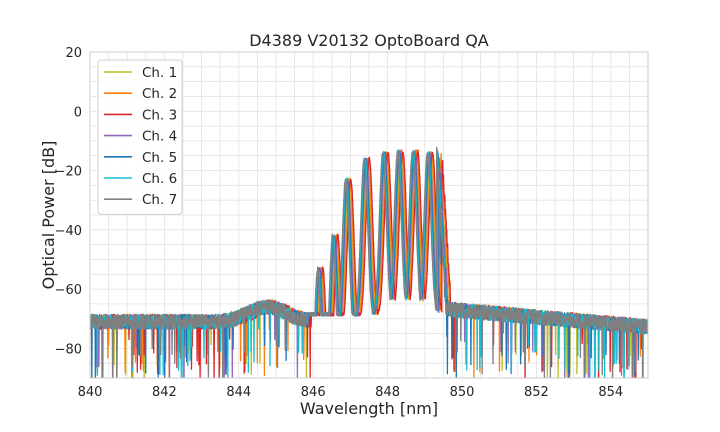 The width and height of the screenshot is (720, 432). What do you see at coordinates (159, 179) in the screenshot?
I see `legend-label: Ch. 6` at bounding box center [159, 179].